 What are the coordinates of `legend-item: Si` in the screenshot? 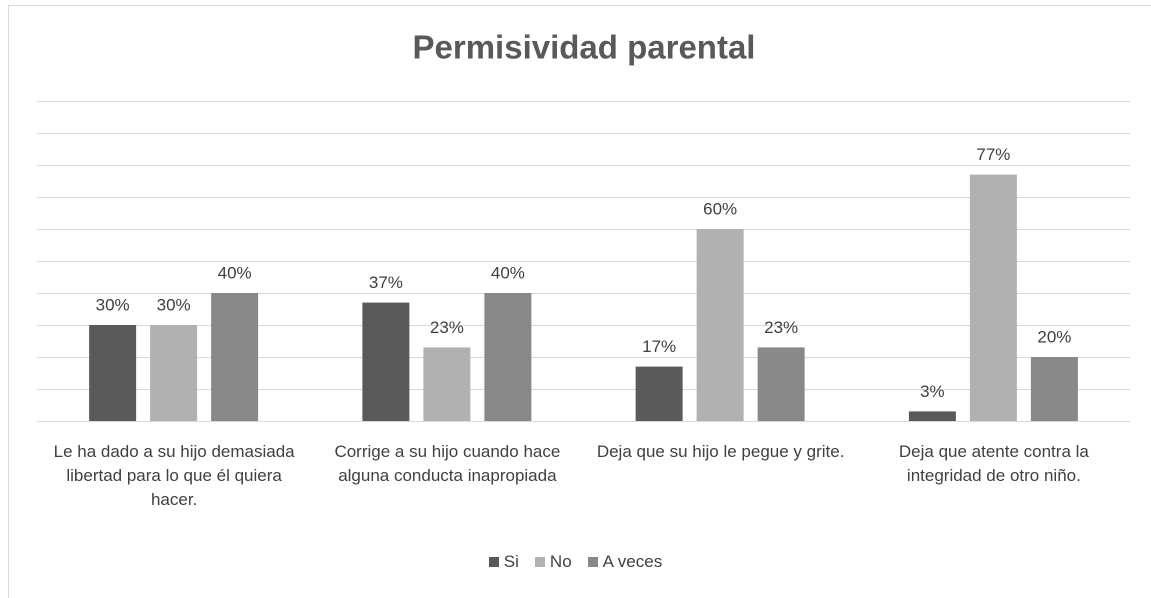 It's located at (503, 562).